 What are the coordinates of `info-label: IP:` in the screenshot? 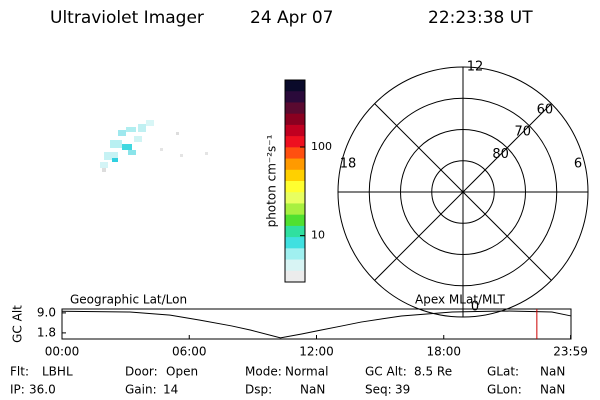 It's located at (17, 390).